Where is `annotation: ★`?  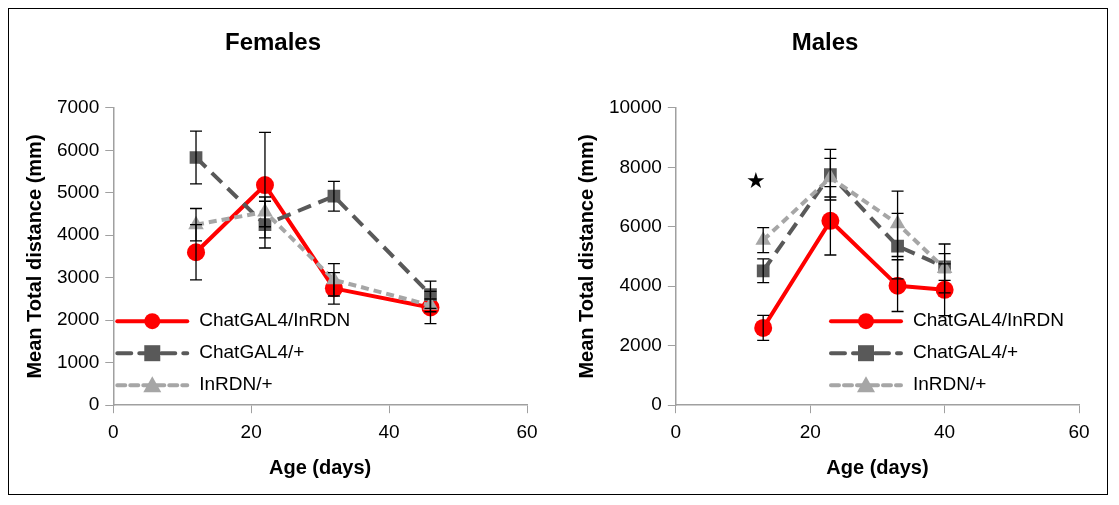 annotation: ★ is located at coordinates (756, 181).